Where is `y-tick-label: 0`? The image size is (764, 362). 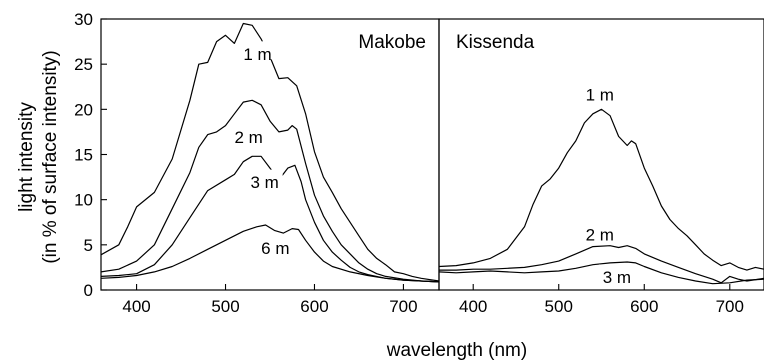
y-tick-label: 0 is located at coordinates (88, 290).